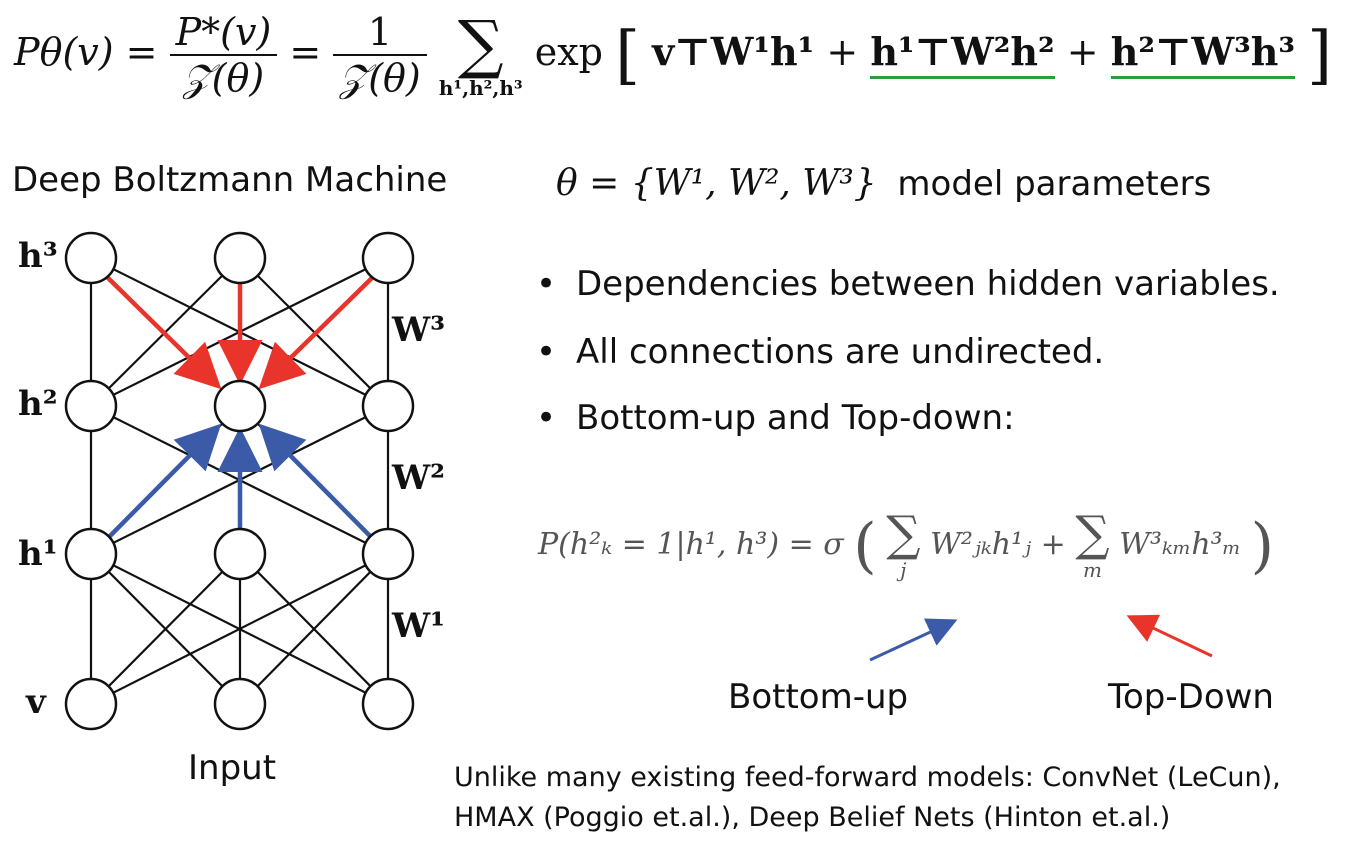 This screenshot has width=1350, height=852. What do you see at coordinates (1180, 544) in the screenshot?
I see `top-down-term: W³ₖₘh³ₘ` at bounding box center [1180, 544].